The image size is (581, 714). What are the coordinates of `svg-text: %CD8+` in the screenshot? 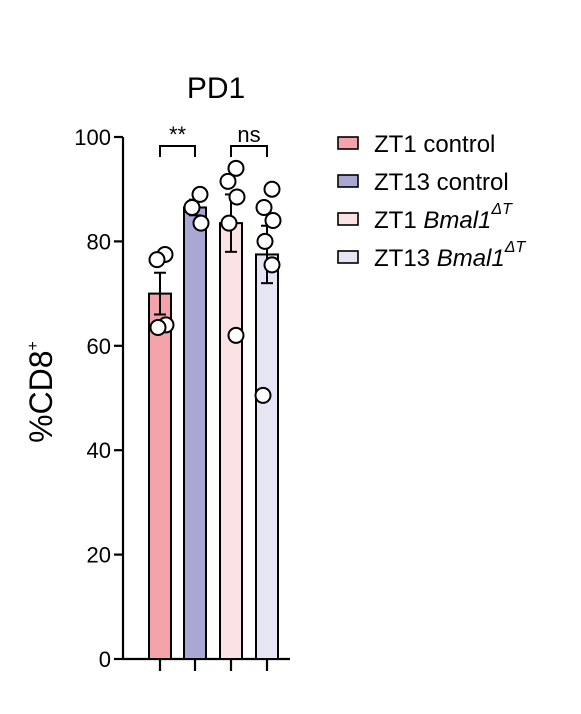 It's located at (41, 392).